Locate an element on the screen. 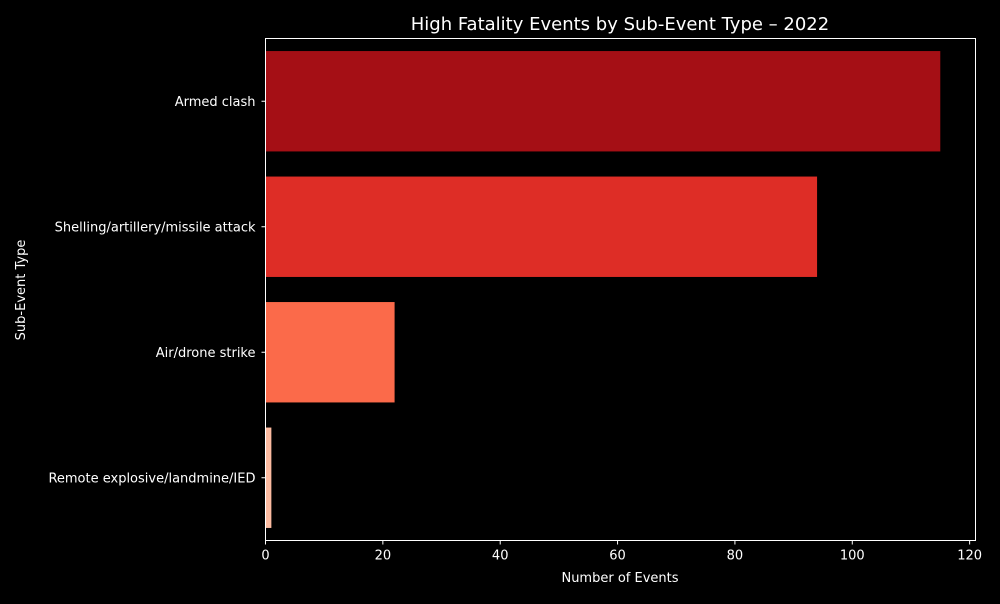 This screenshot has height=604, width=1000. y-tick-label-0: Armed clash is located at coordinates (215, 102).